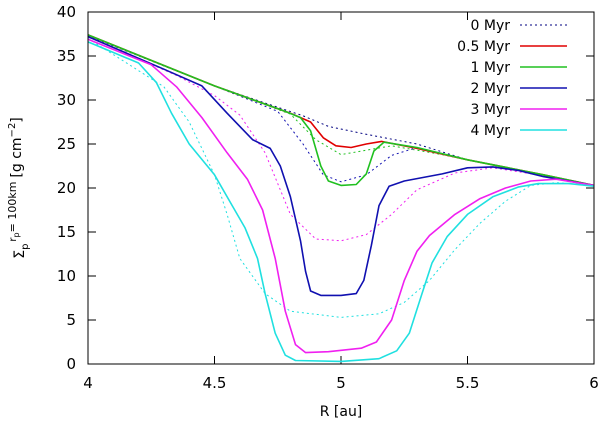 The height and width of the screenshot is (423, 600). Describe the element at coordinates (25, 247) in the screenshot. I see `y-label-sub: p` at that location.